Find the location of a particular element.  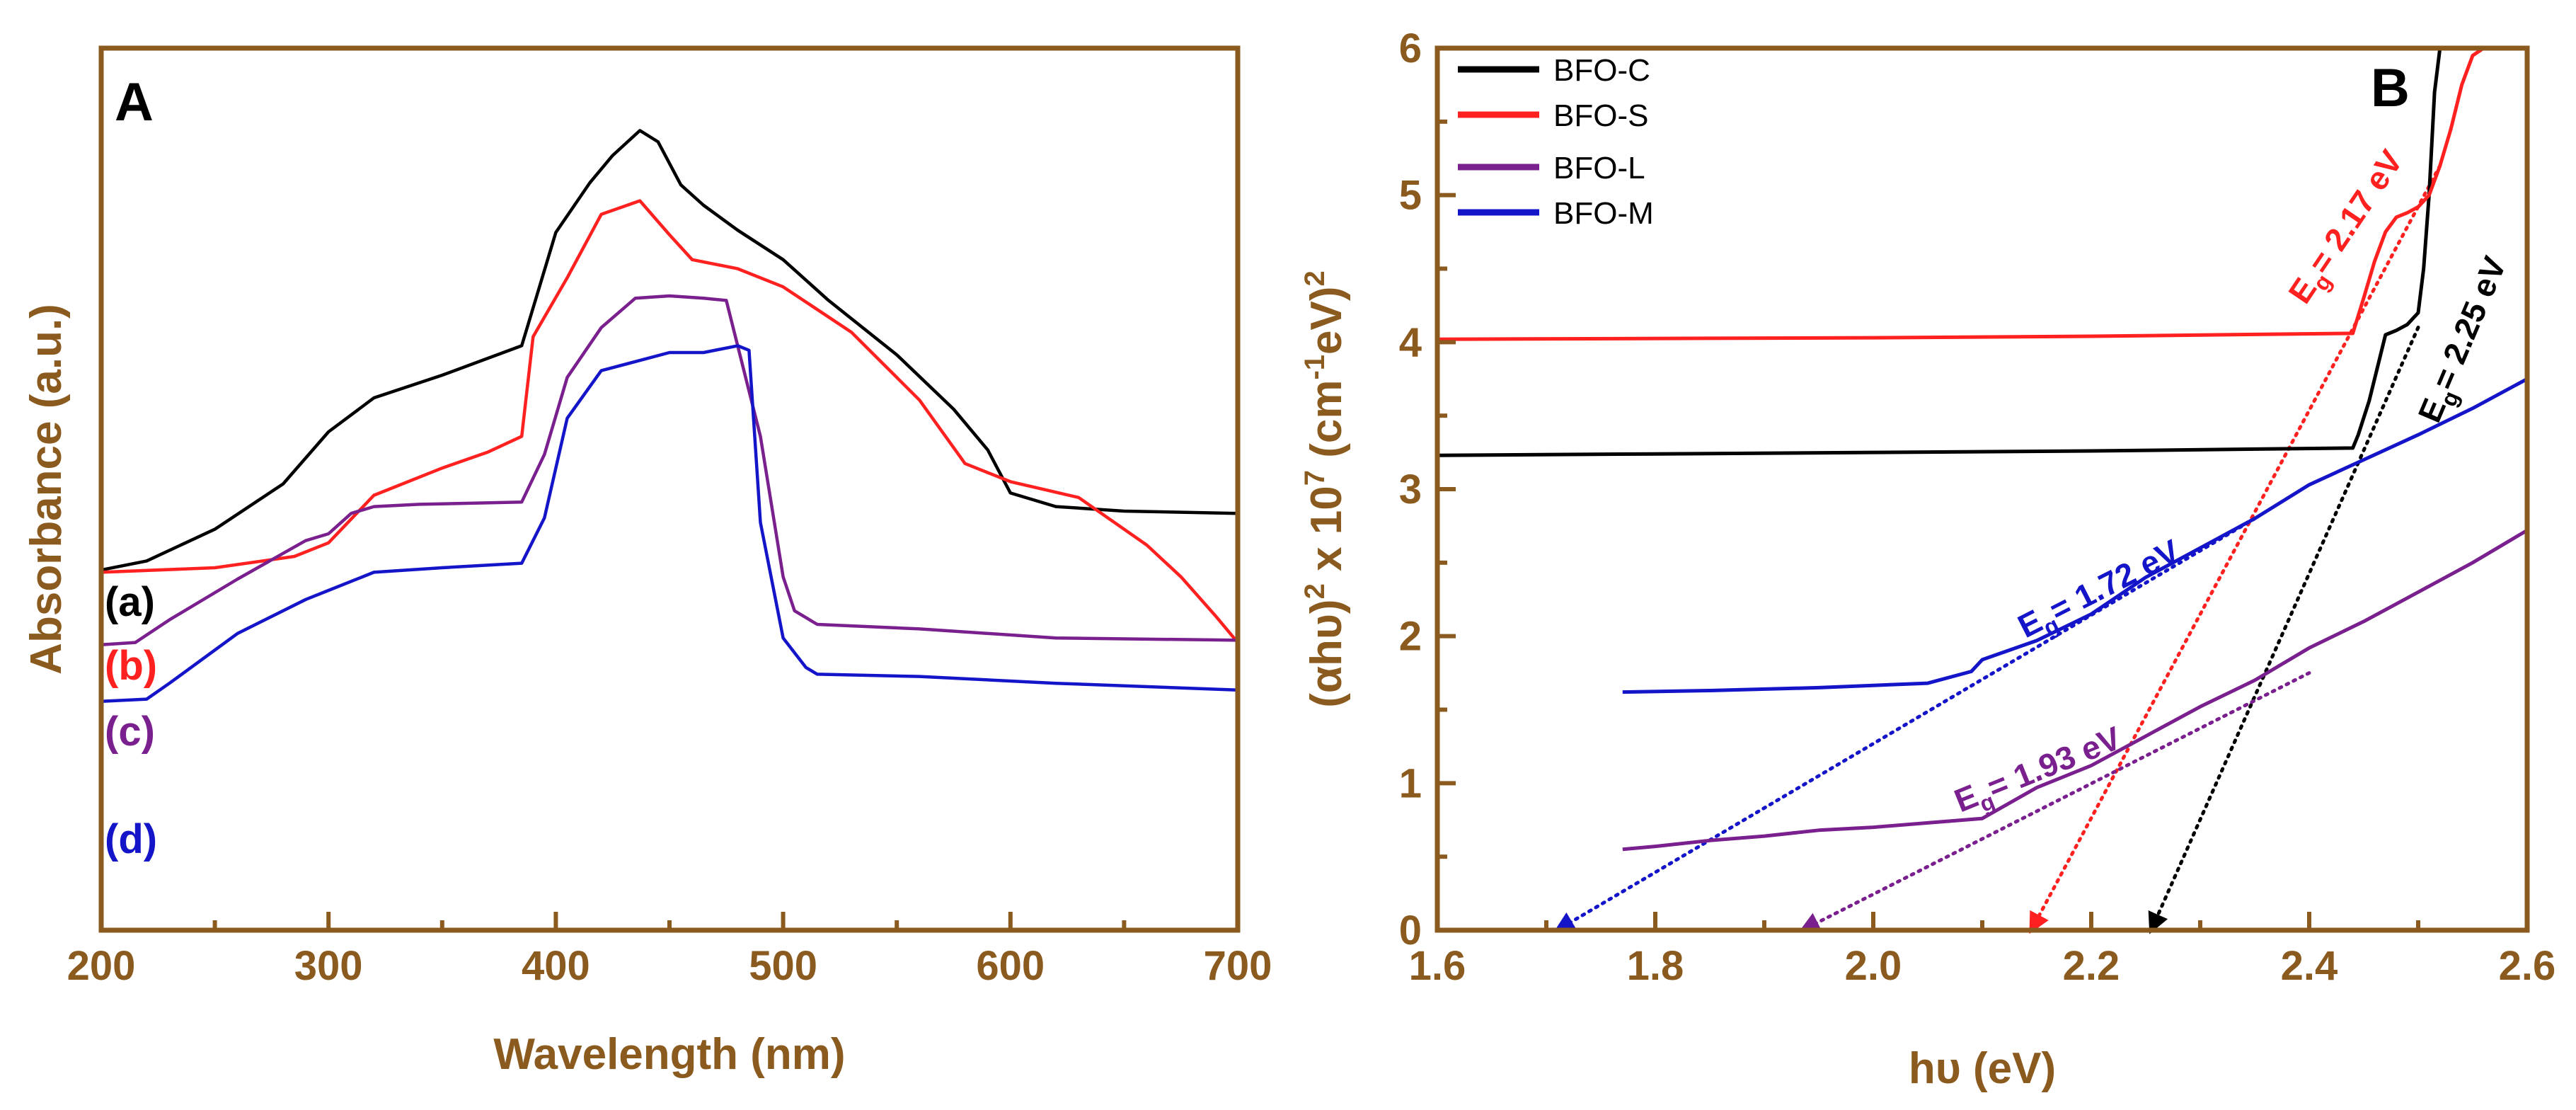

curve-label-c: (c) is located at coordinates (130, 732).